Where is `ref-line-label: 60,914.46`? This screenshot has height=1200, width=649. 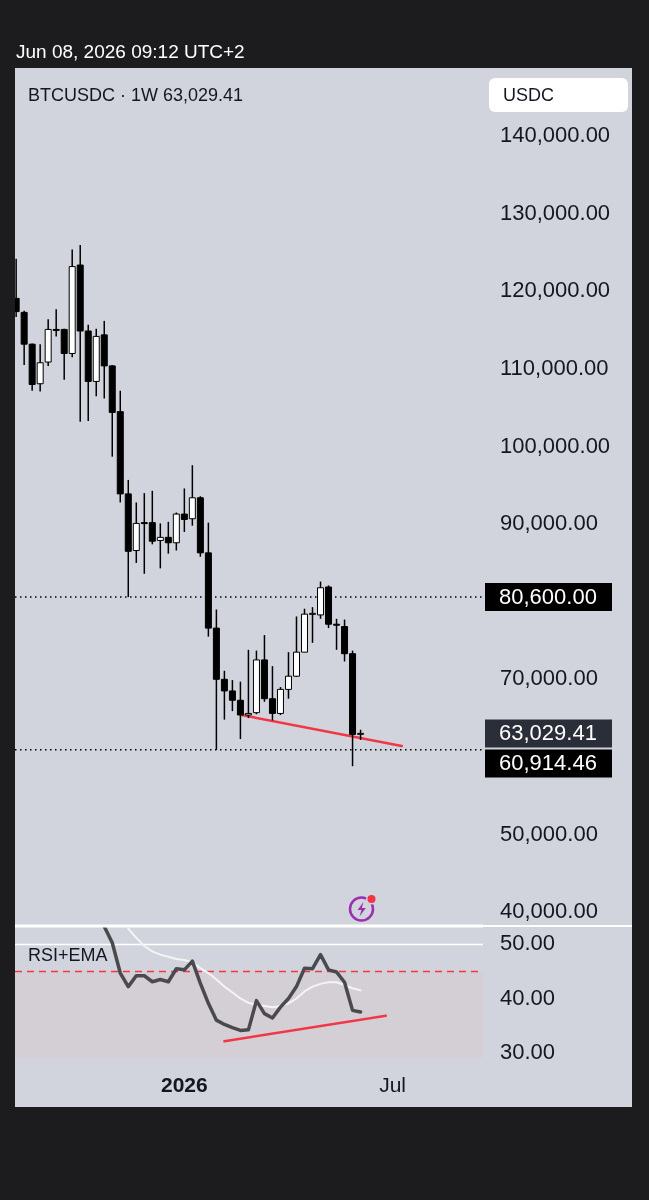
ref-line-label: 60,914.46 is located at coordinates (548, 763).